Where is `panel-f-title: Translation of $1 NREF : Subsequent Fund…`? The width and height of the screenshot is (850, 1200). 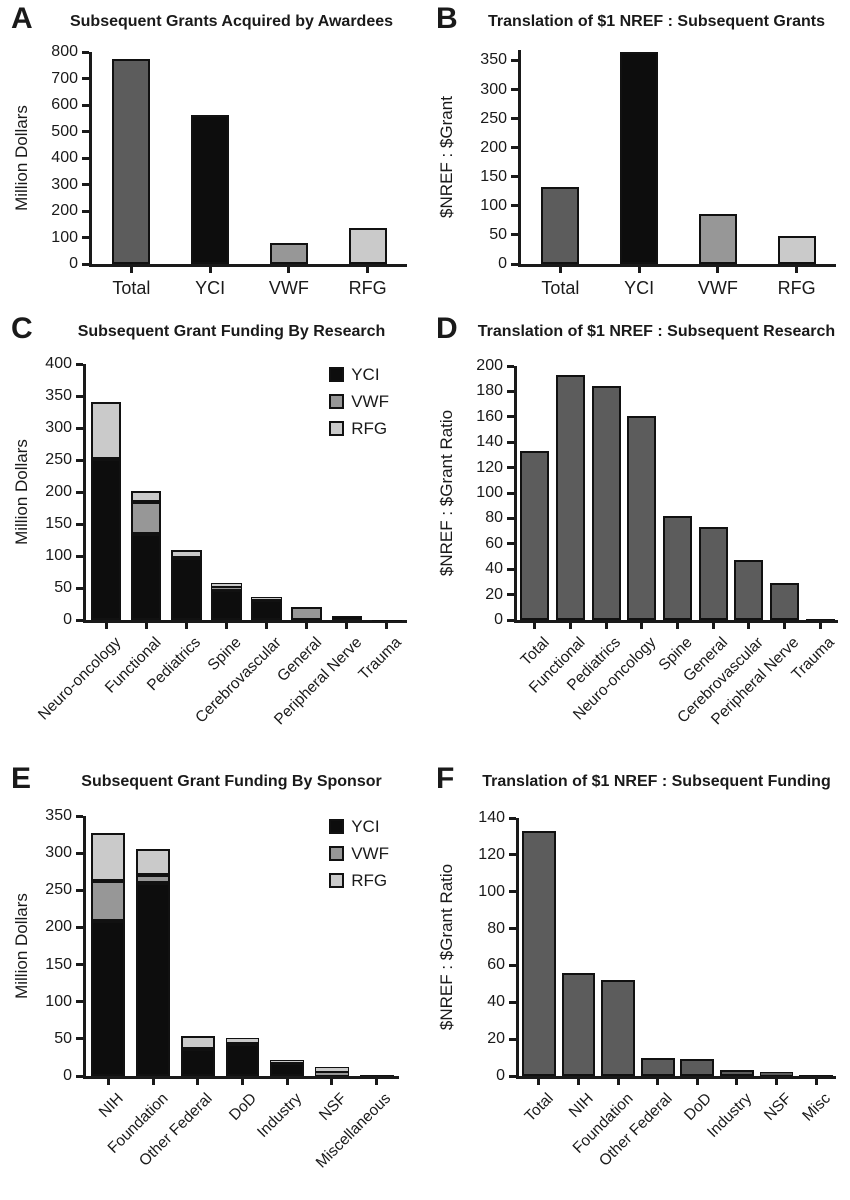 panel-f-title: Translation of $1 NREF : Subsequent Fund… is located at coordinates (656, 781).